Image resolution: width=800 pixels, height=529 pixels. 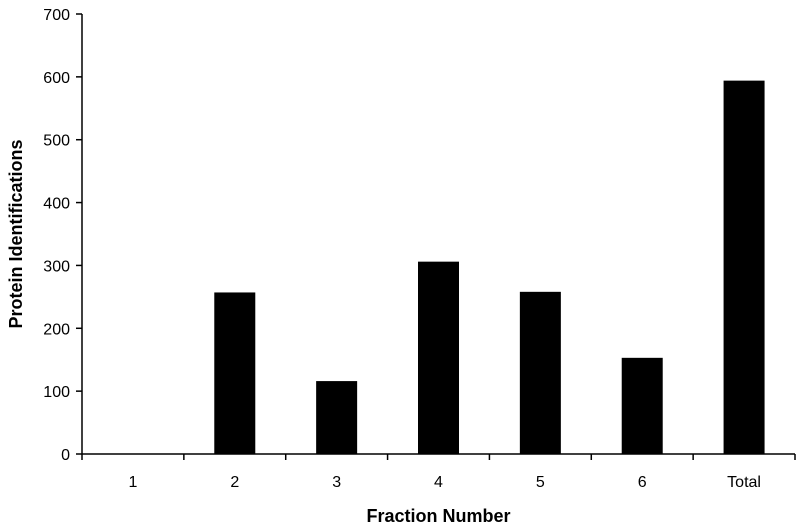 What do you see at coordinates (642, 482) in the screenshot?
I see `x-tick-label: 6` at bounding box center [642, 482].